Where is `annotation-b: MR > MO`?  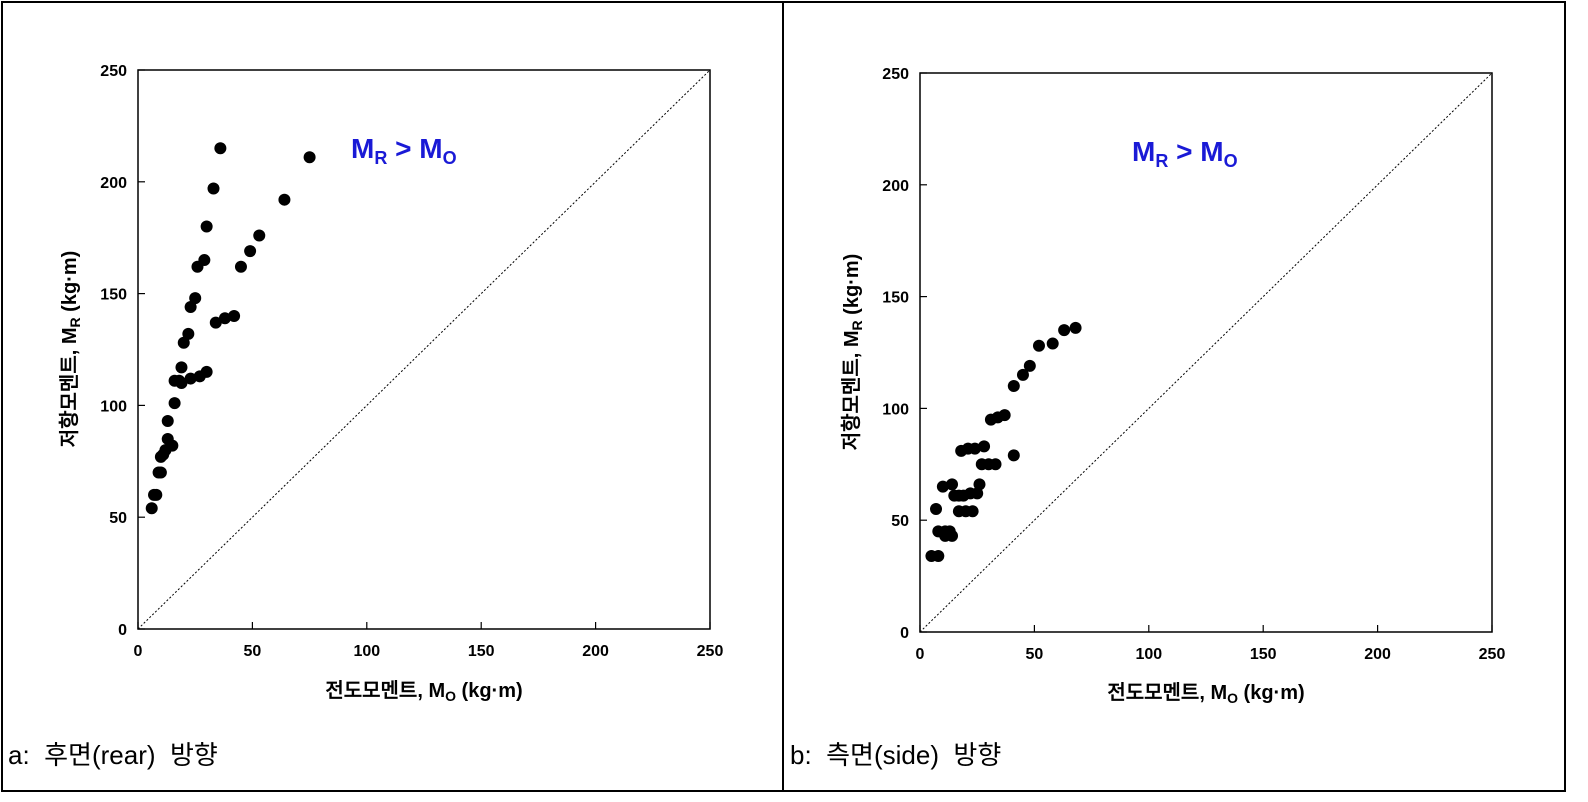
annotation-b: MR > MO is located at coordinates (1185, 153).